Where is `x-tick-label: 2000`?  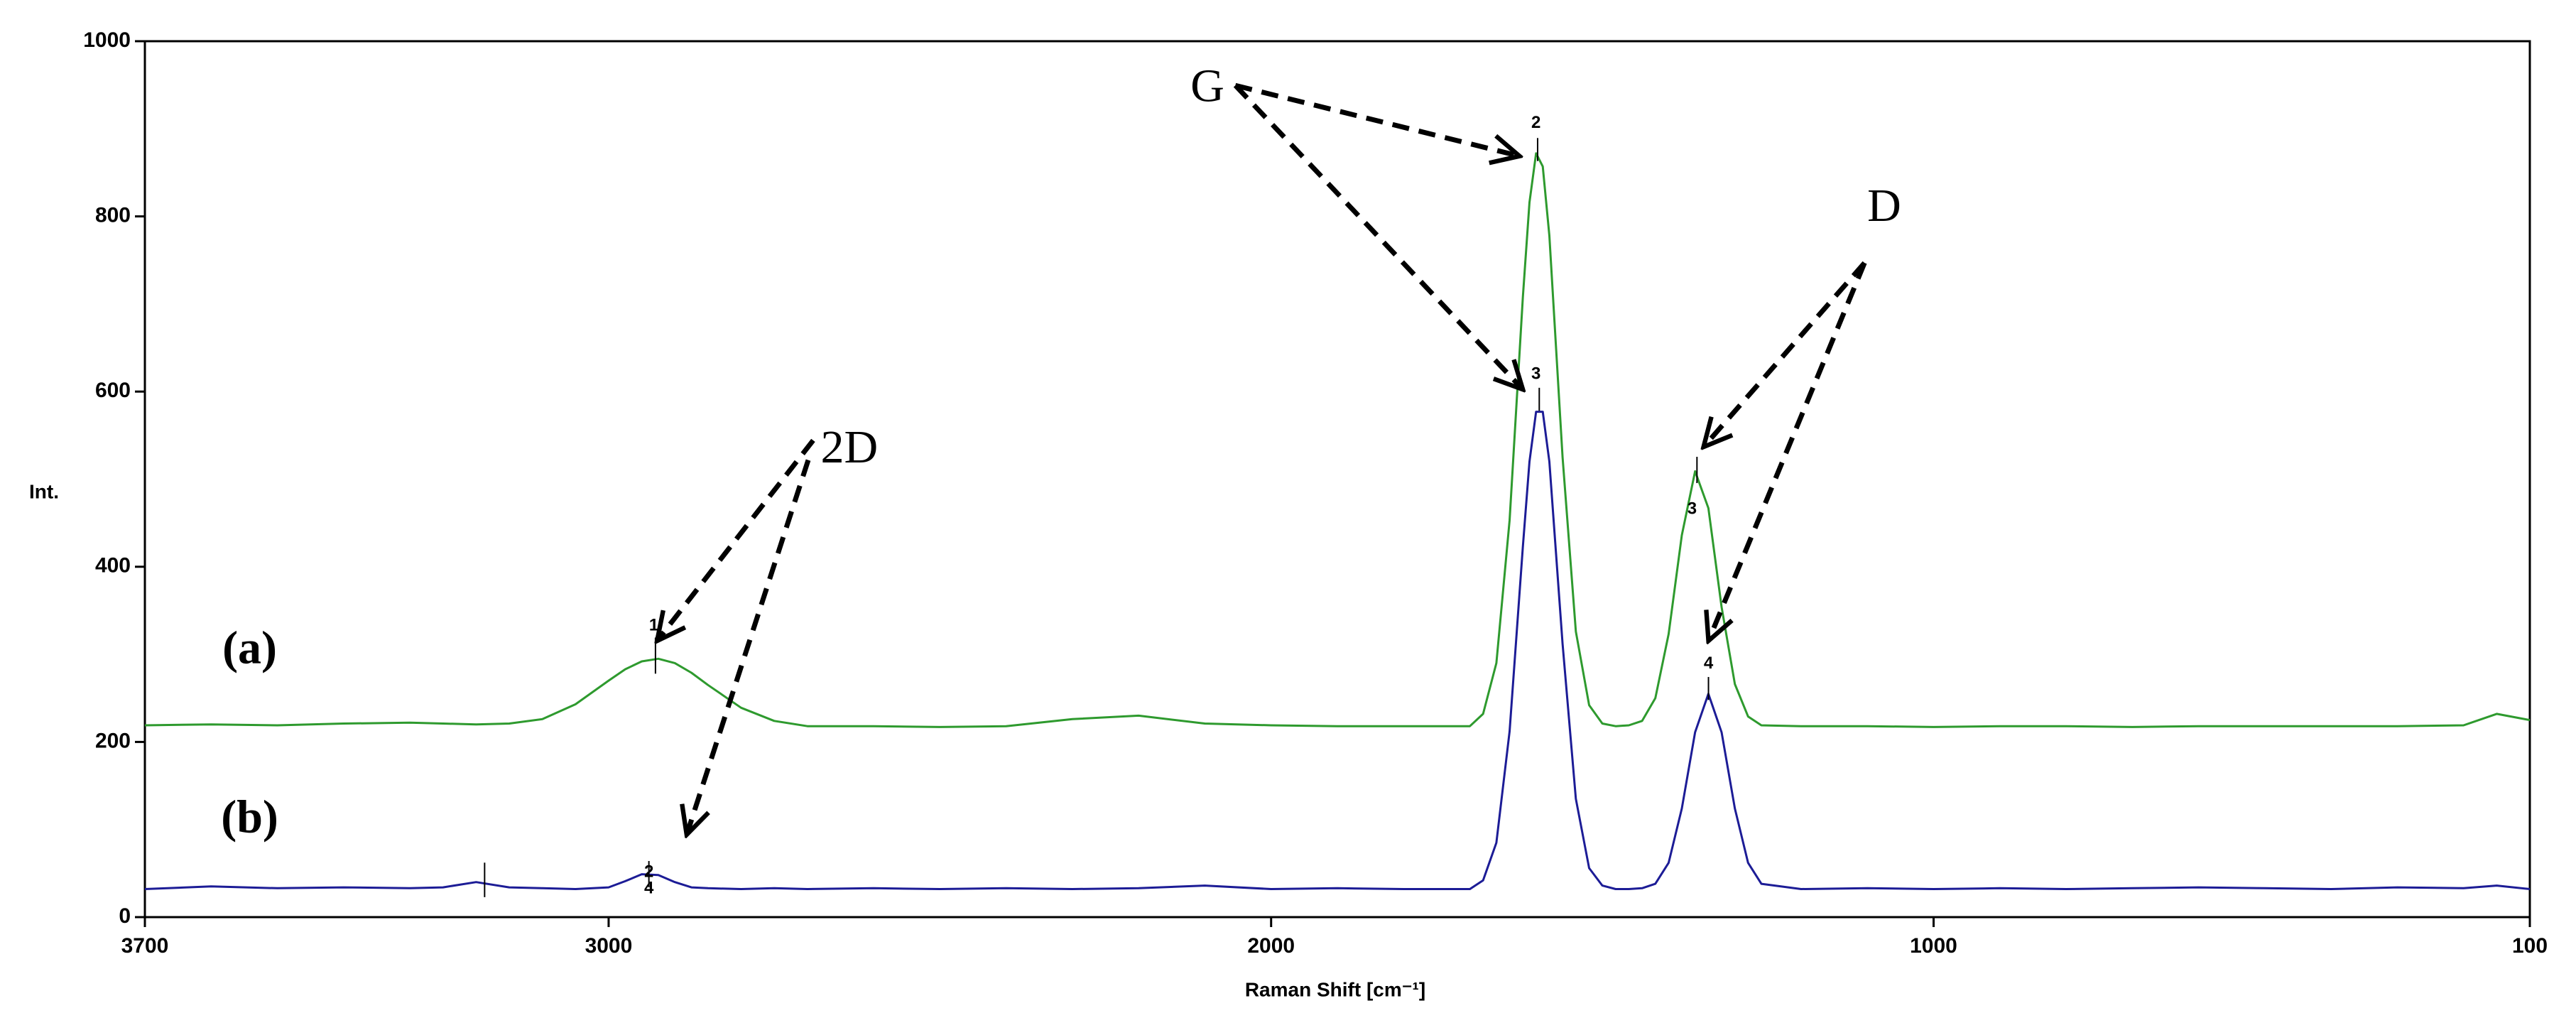 x-tick-label: 2000 is located at coordinates (1271, 946).